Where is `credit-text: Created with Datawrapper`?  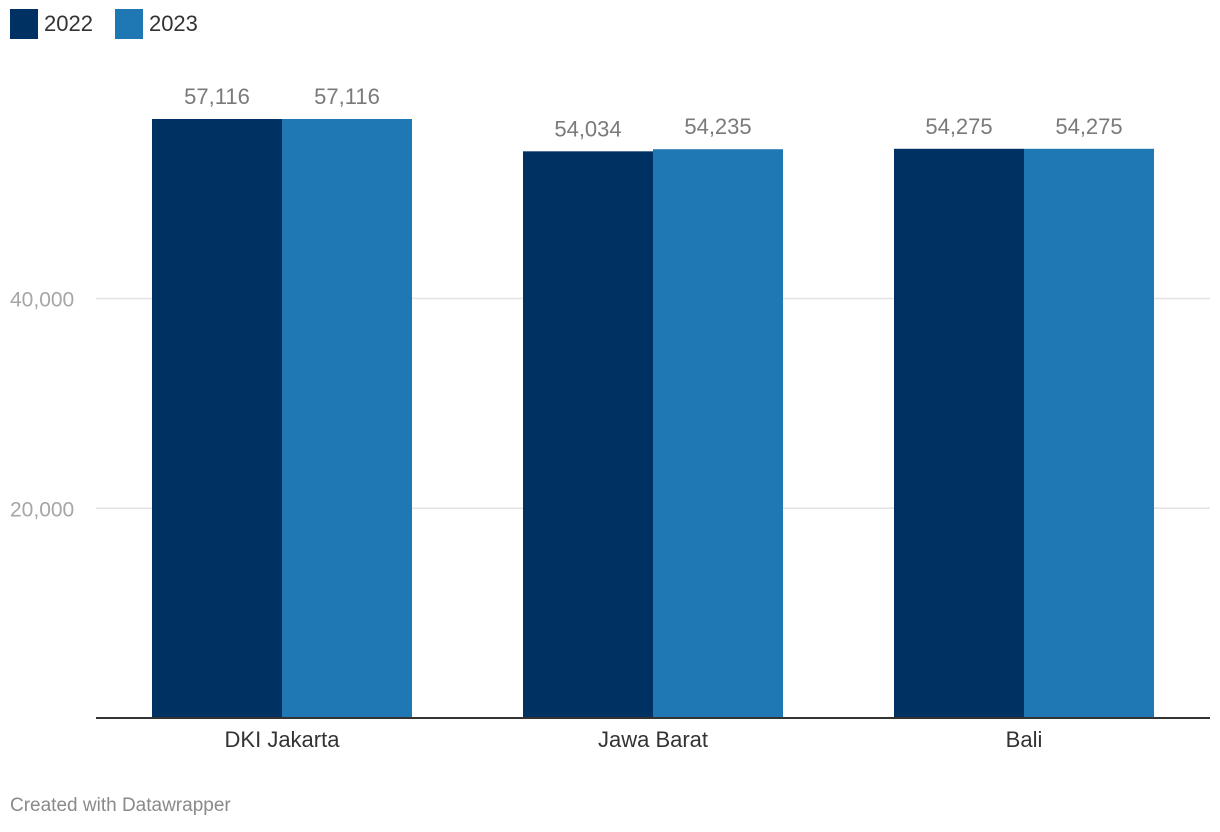 credit-text: Created with Datawrapper is located at coordinates (120, 805).